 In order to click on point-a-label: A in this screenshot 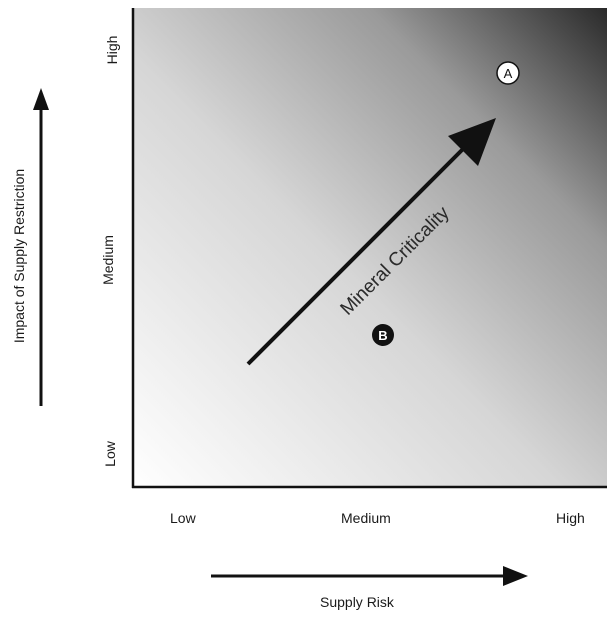, I will do `click(508, 73)`.